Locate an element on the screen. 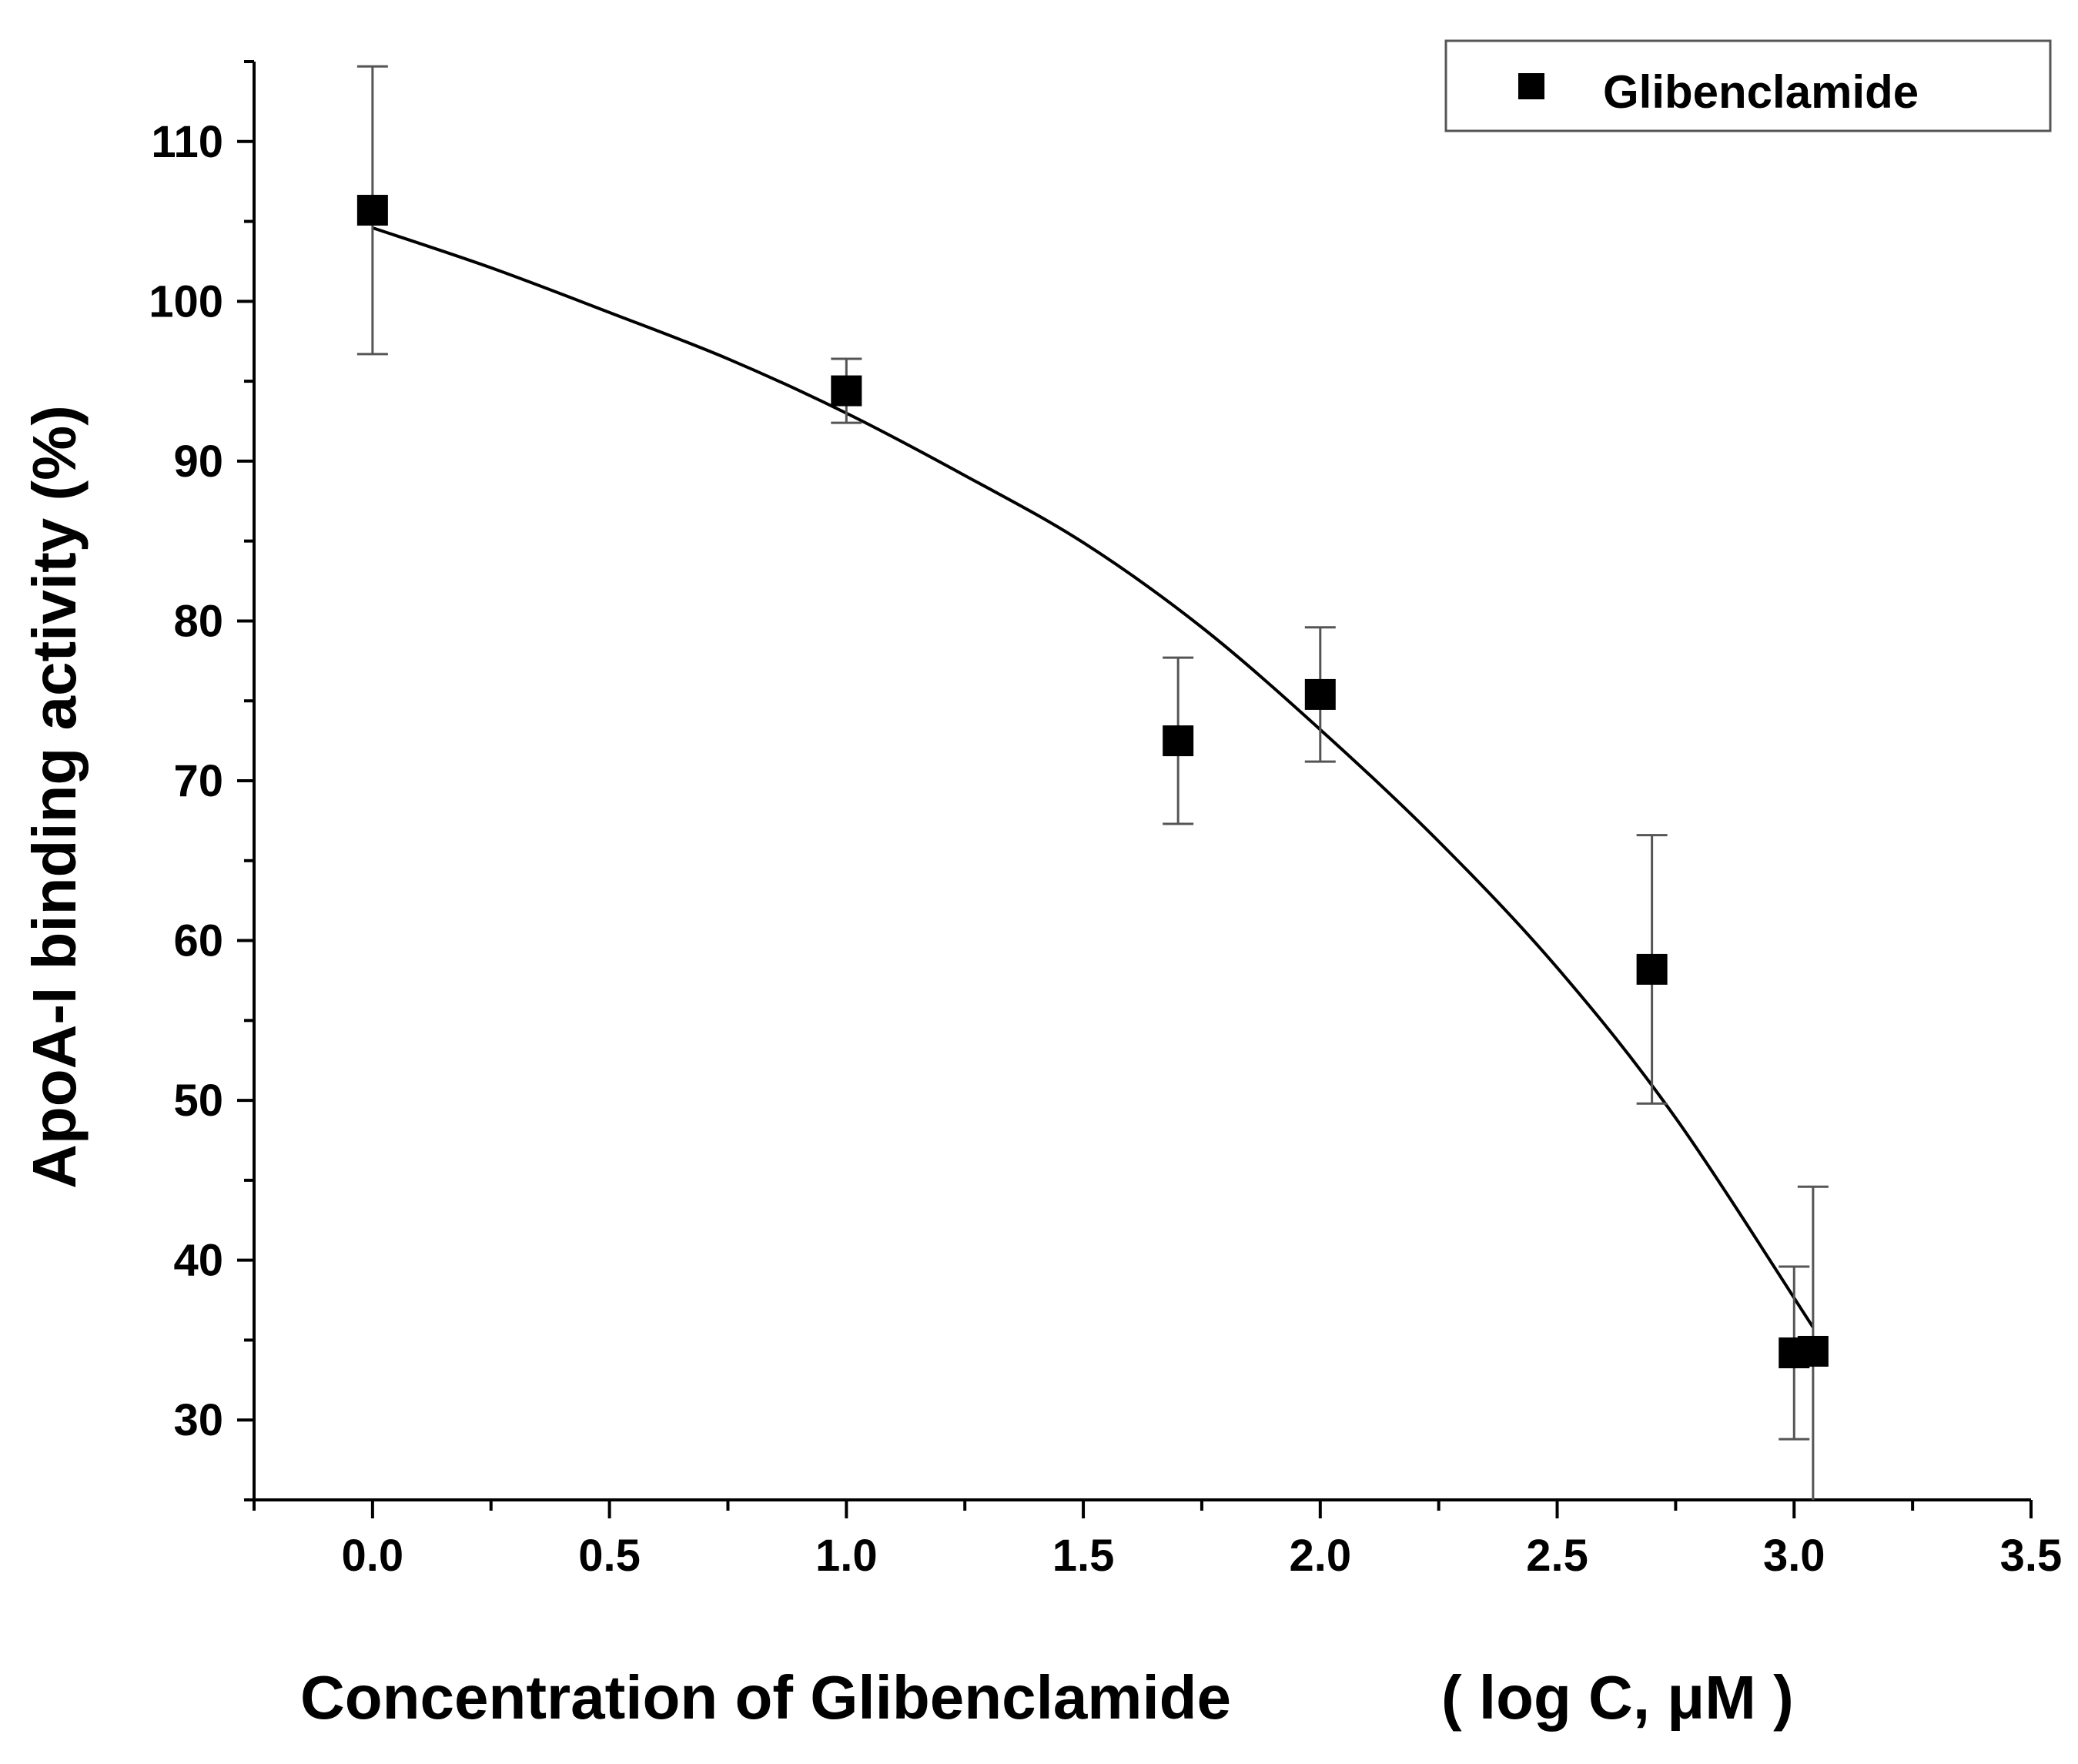 Image resolution: width=2078 pixels, height=1764 pixels. legend-label: Glibenclamide is located at coordinates (1761, 92).